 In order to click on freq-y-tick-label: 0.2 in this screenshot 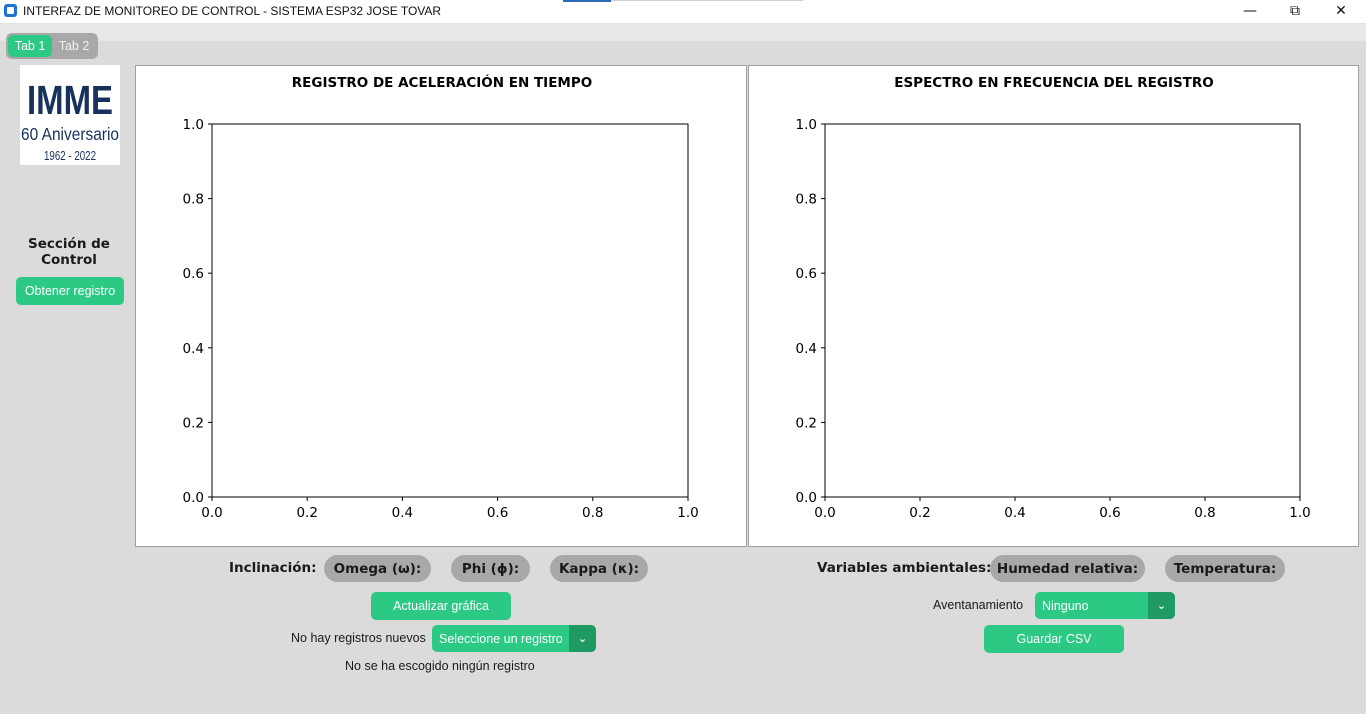, I will do `click(806, 423)`.